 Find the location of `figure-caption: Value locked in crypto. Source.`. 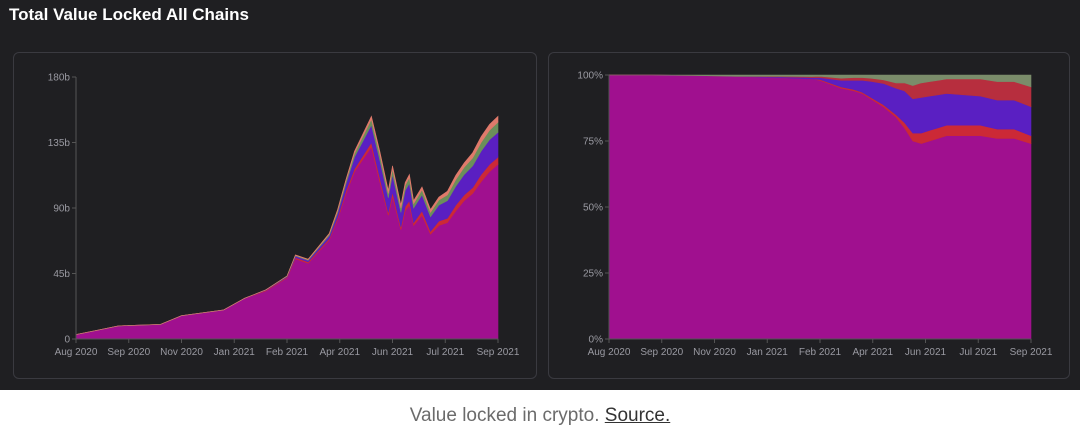

figure-caption: Value locked in crypto. Source. is located at coordinates (540, 416).